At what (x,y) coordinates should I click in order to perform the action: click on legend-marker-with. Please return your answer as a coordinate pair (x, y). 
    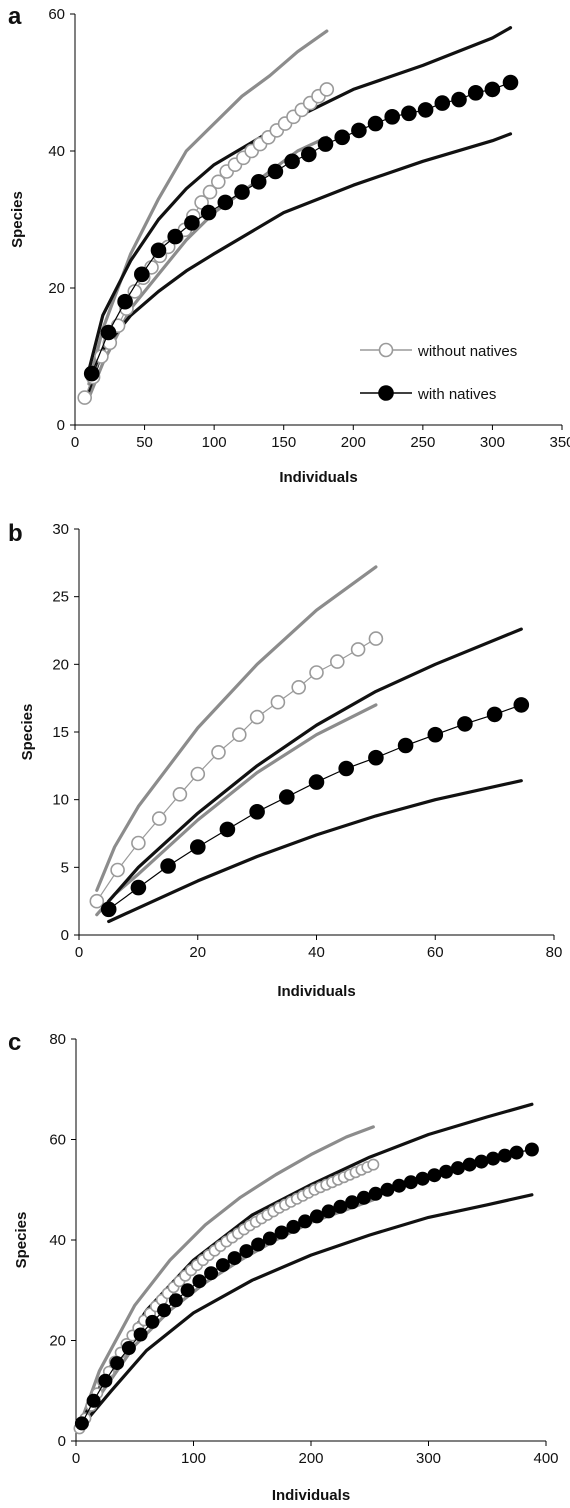
    Looking at the image, I should click on (386, 393).